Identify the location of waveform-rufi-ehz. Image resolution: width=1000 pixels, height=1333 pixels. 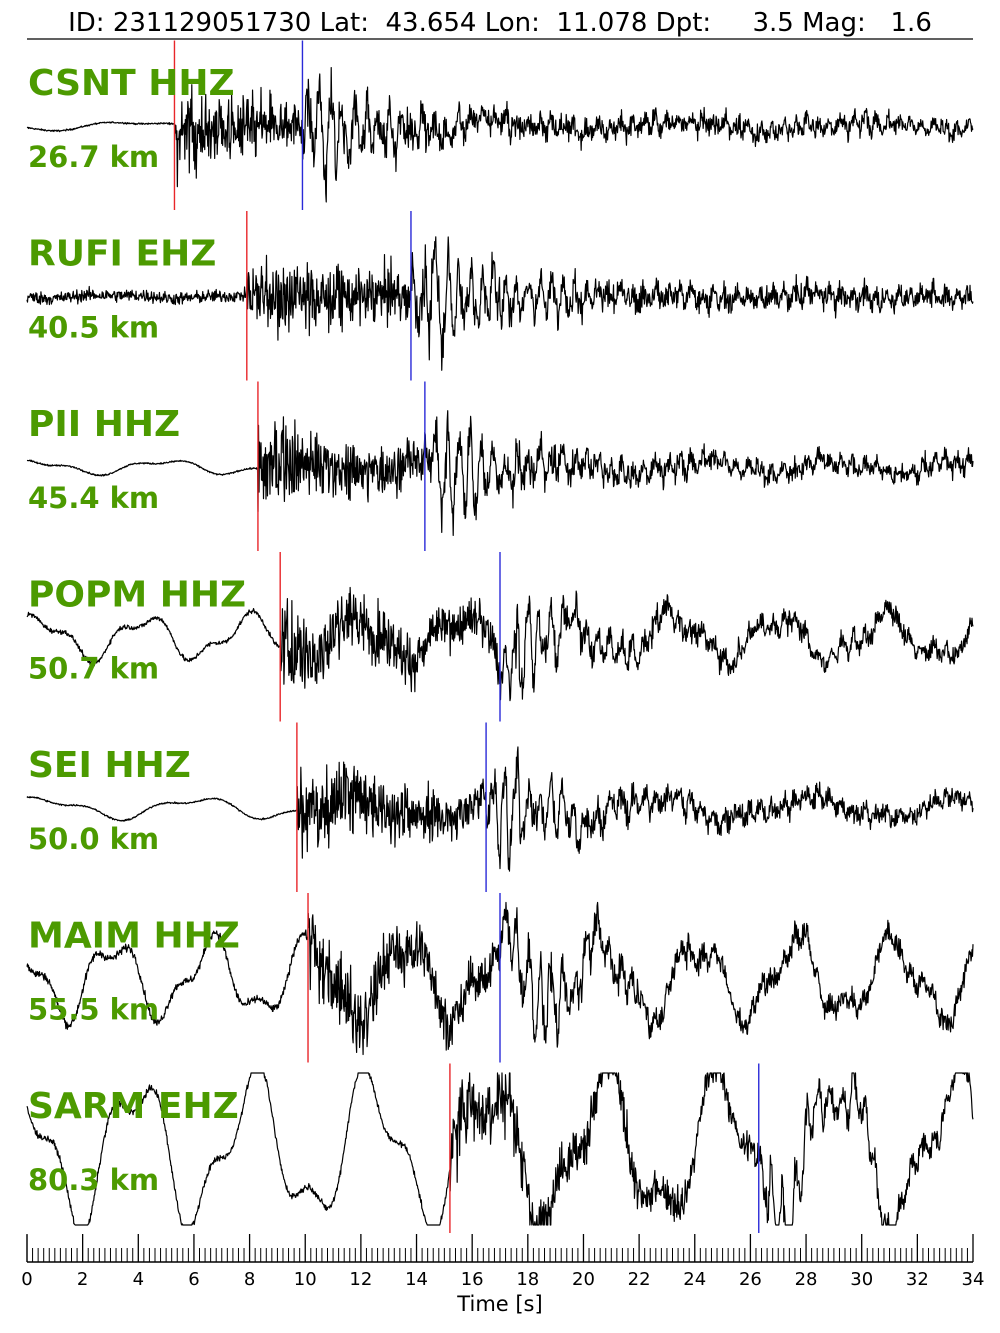
(500, 303).